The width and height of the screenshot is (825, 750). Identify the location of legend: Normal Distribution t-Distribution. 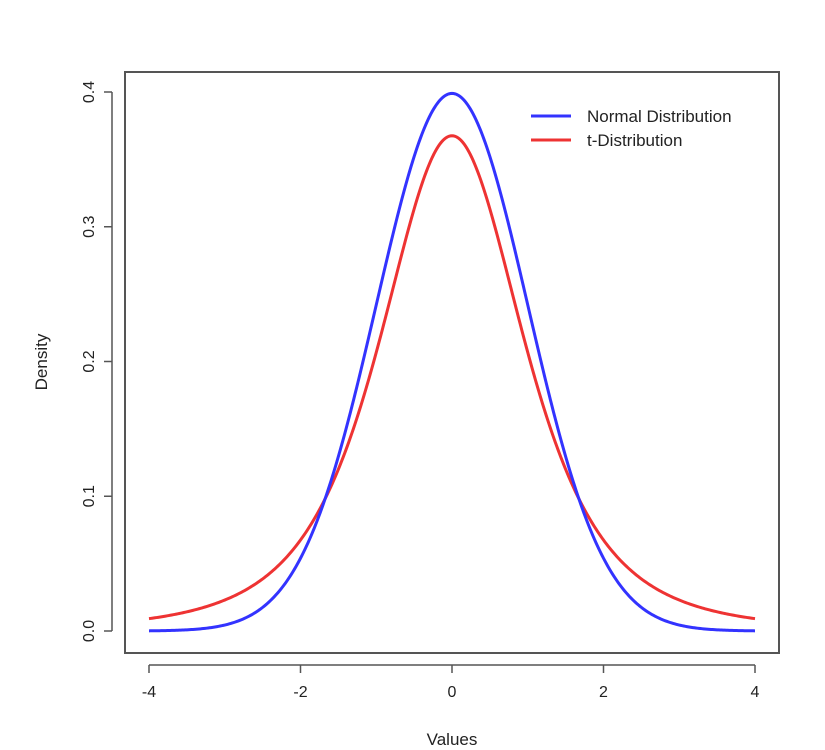
(631, 128).